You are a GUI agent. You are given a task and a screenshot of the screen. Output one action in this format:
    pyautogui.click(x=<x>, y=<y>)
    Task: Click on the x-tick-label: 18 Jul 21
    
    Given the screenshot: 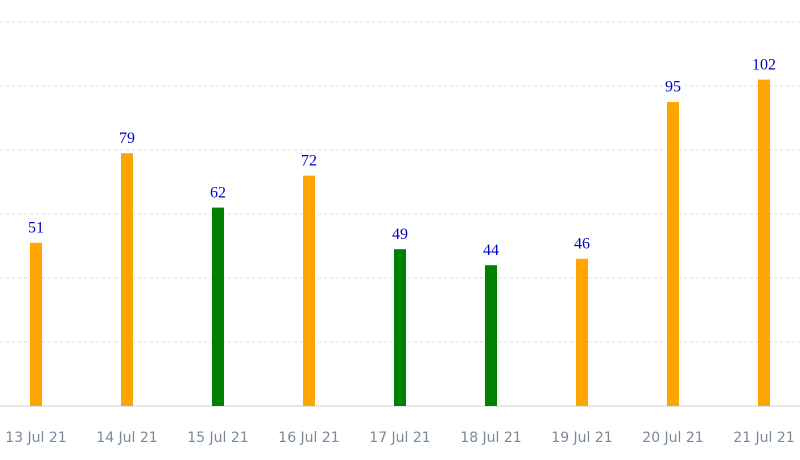 What is the action you would take?
    pyautogui.click(x=490, y=438)
    